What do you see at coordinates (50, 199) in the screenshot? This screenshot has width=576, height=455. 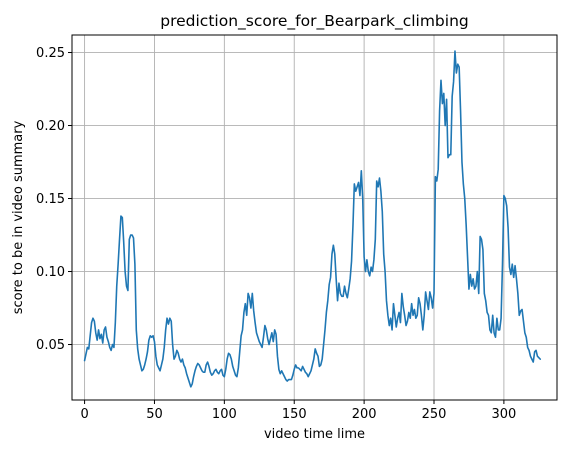 I see `y-tick-label: 0.15` at bounding box center [50, 199].